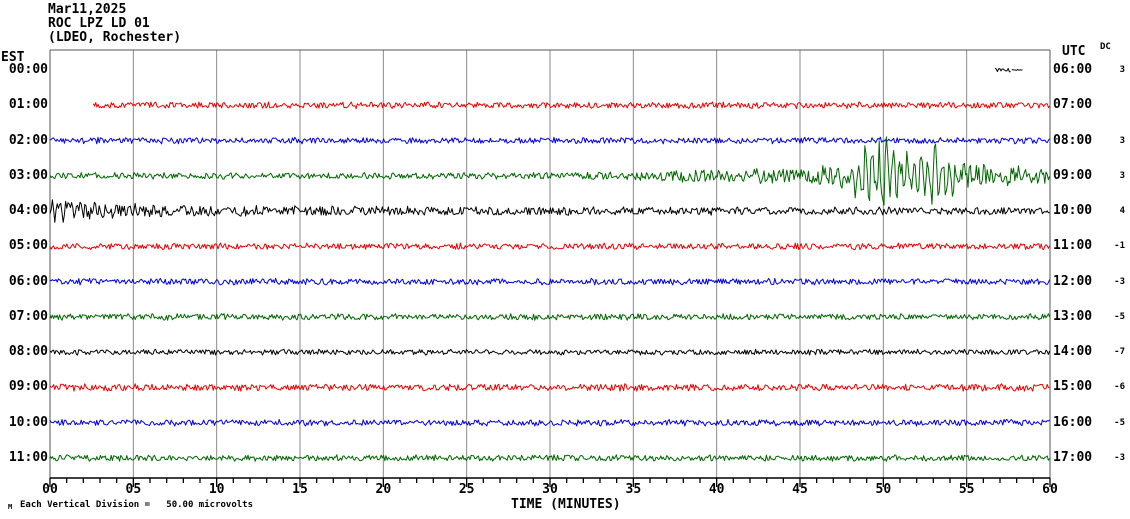 The width and height of the screenshot is (1130, 519). Describe the element at coordinates (1122, 211) in the screenshot. I see `dc-offset-value: 4` at that location.